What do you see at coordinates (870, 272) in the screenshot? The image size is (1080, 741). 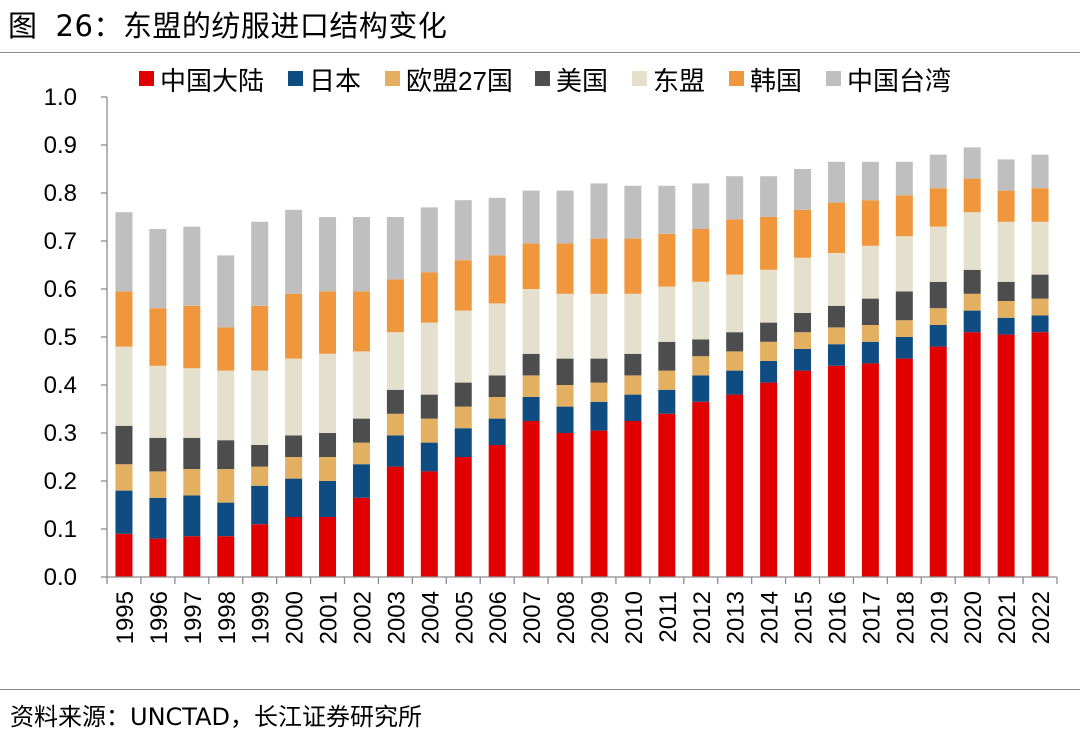 I see `bar-segment-2017-s4` at bounding box center [870, 272].